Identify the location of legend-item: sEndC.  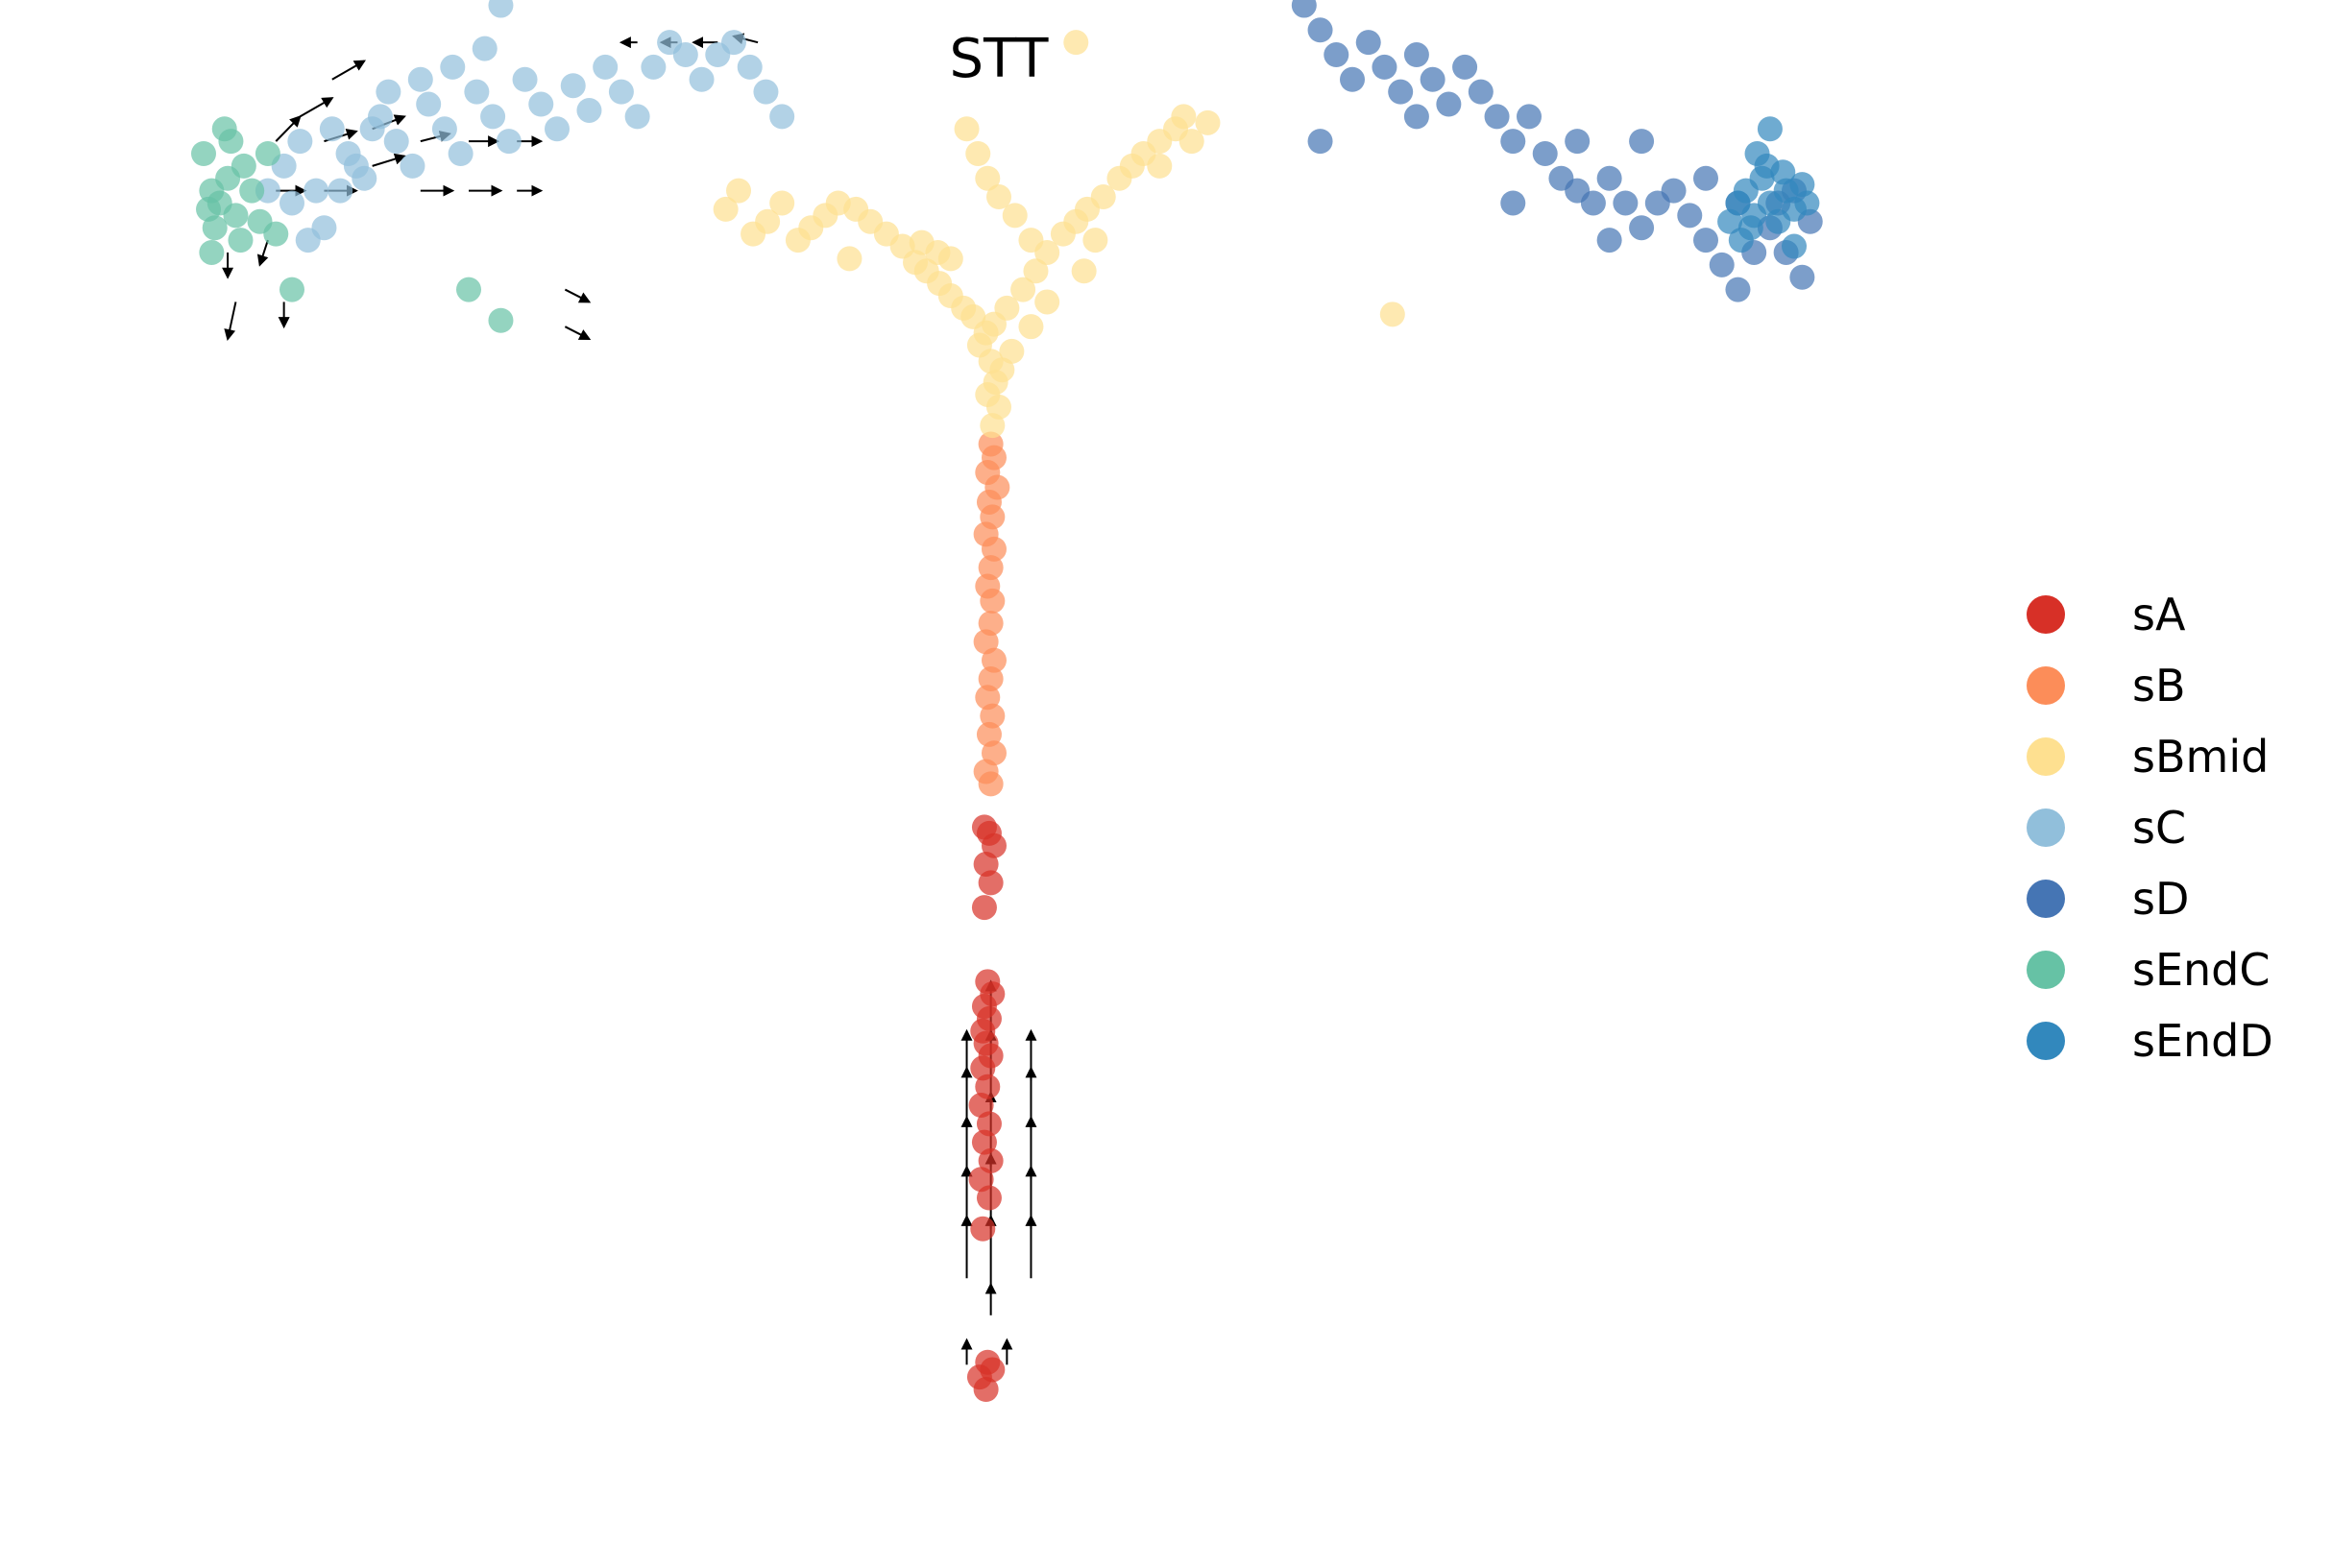
(2149, 970).